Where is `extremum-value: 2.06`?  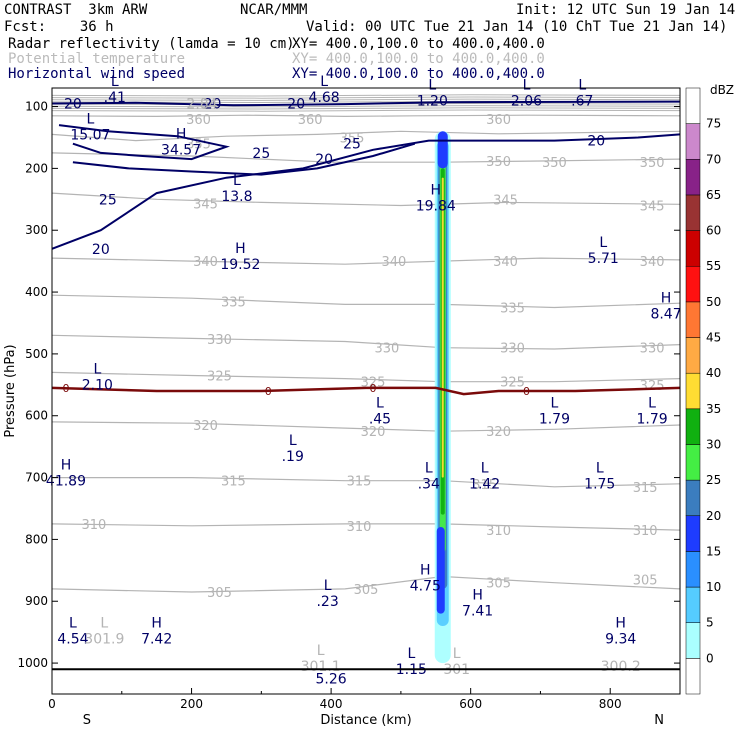
extremum-value: 2.06 is located at coordinates (526, 101).